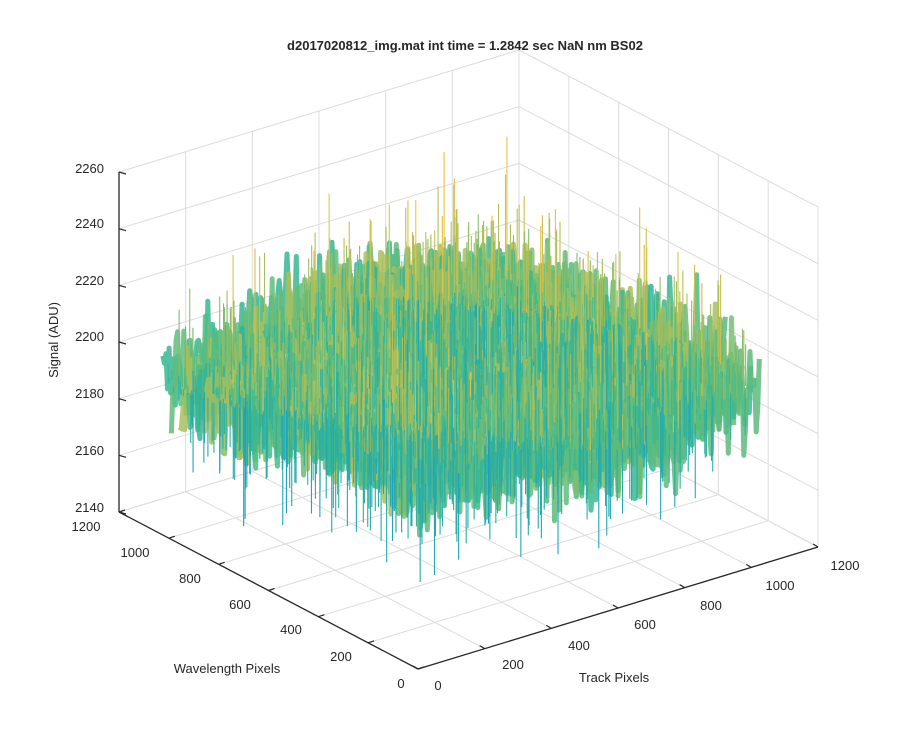 This screenshot has width=900, height=750. Describe the element at coordinates (89, 168) in the screenshot. I see `z-tick-label: 2260` at that location.